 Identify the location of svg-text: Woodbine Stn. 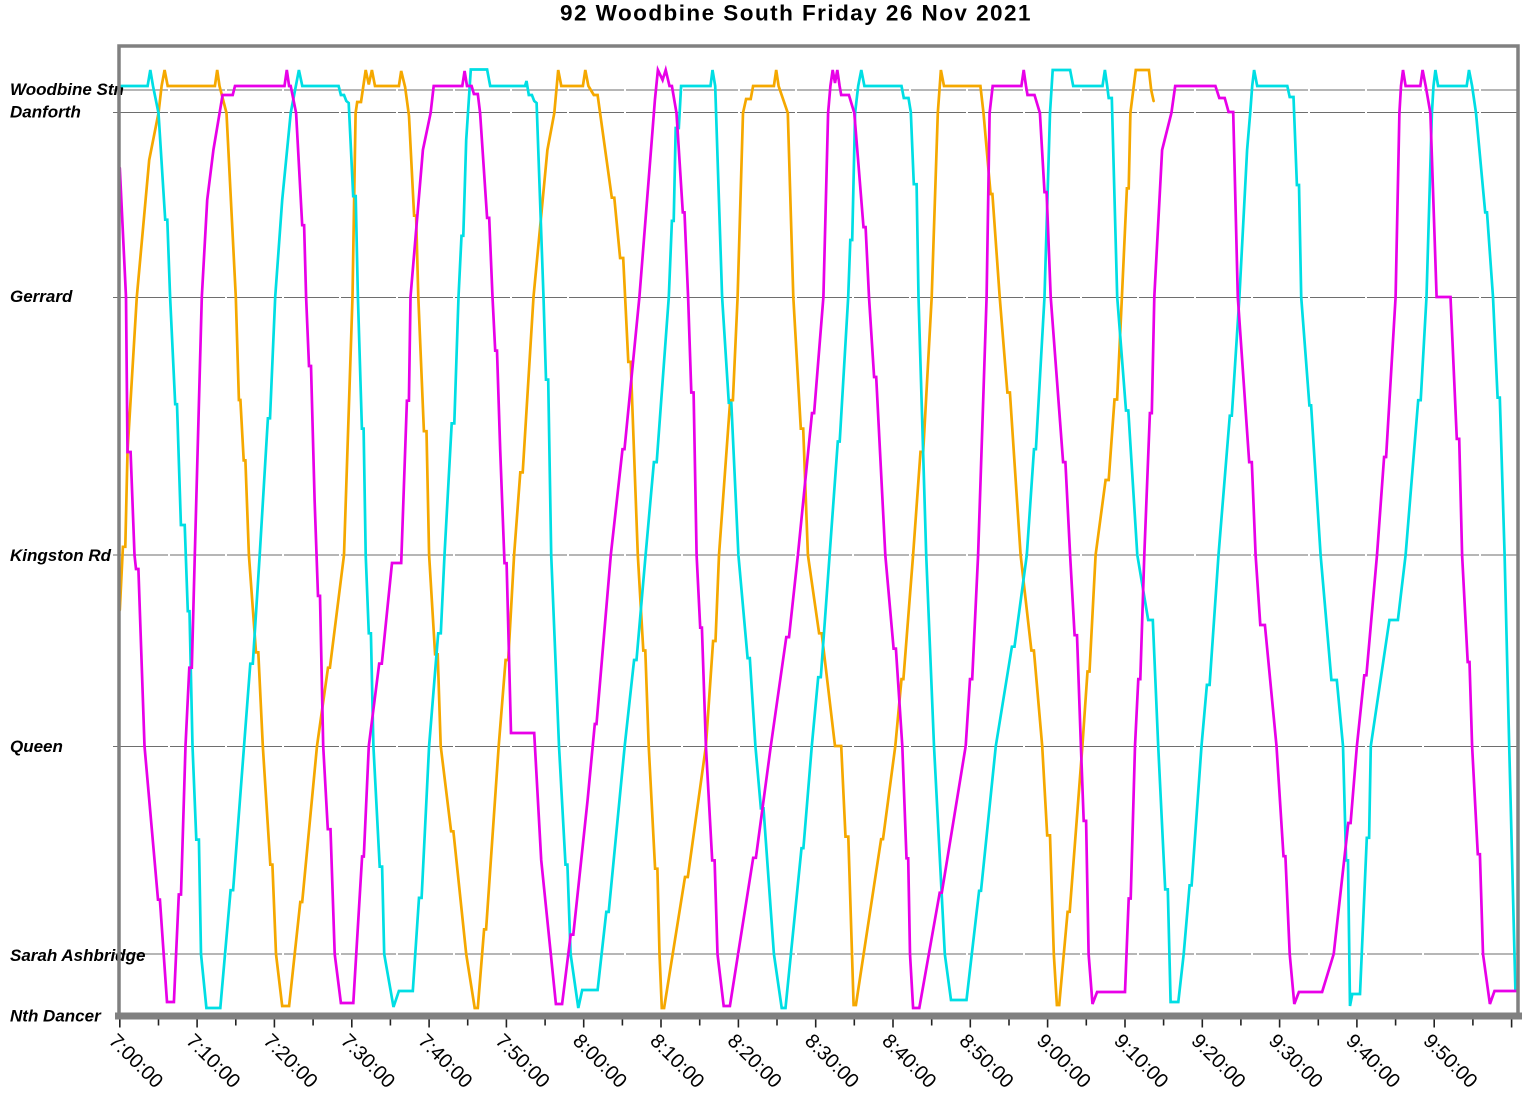
(67, 89).